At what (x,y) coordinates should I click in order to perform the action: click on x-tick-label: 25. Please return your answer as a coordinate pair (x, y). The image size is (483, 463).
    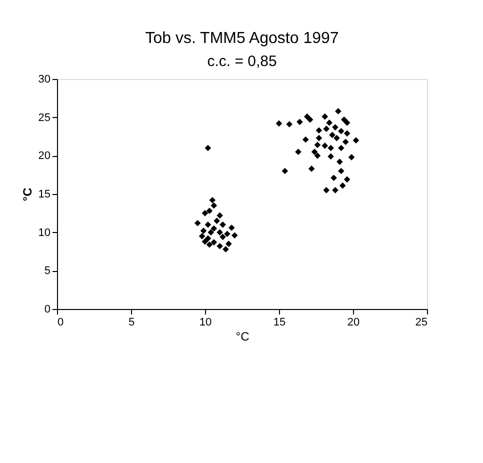
    Looking at the image, I should click on (421, 322).